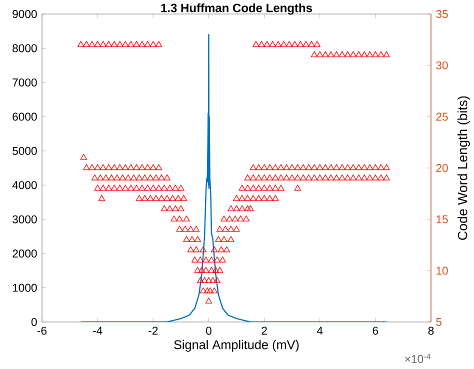 This screenshot has height=369, width=474. I want to click on x-tick-label: 8, so click(431, 330).